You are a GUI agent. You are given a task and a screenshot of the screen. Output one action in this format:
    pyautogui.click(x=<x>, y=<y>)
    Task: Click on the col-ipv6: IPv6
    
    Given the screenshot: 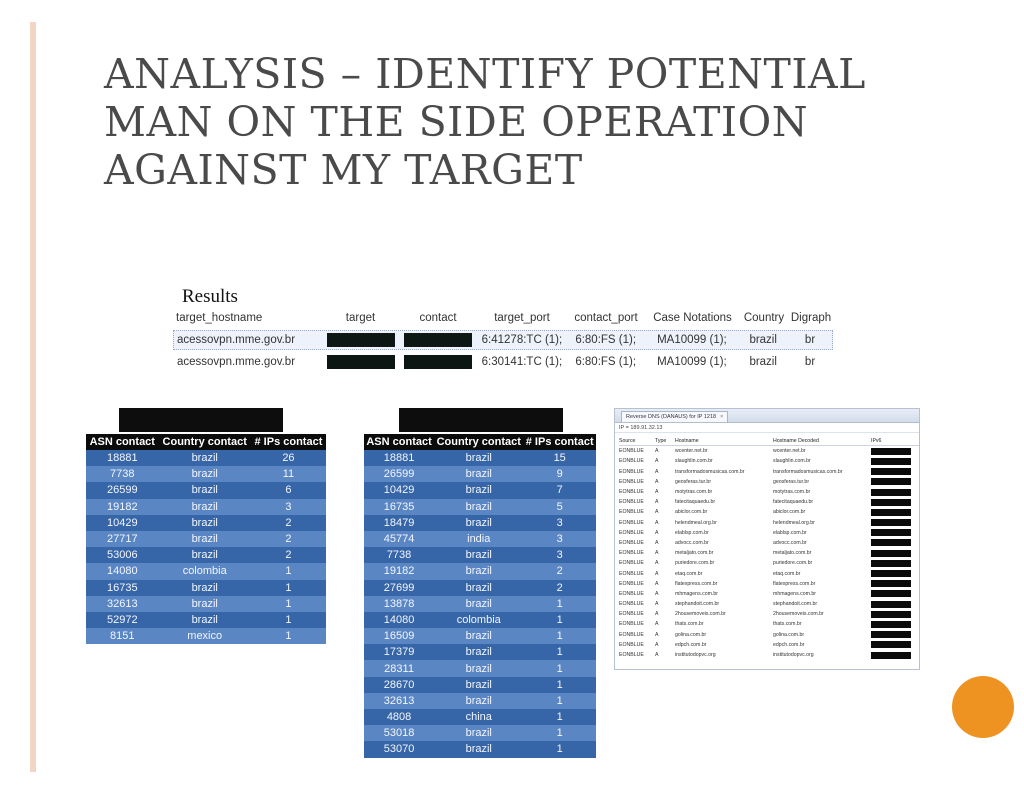 What is the action you would take?
    pyautogui.click(x=876, y=440)
    